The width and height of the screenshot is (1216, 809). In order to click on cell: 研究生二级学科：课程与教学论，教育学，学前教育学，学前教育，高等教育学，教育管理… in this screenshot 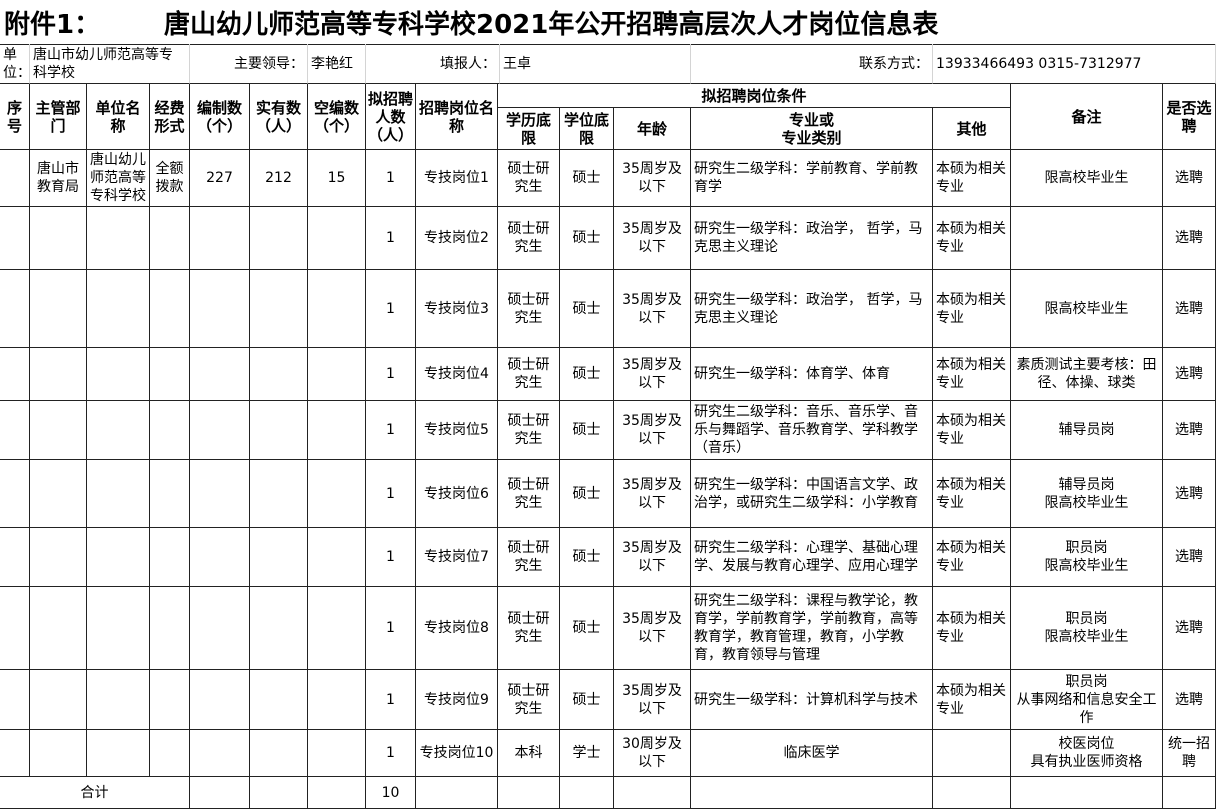, I will do `click(812, 628)`.